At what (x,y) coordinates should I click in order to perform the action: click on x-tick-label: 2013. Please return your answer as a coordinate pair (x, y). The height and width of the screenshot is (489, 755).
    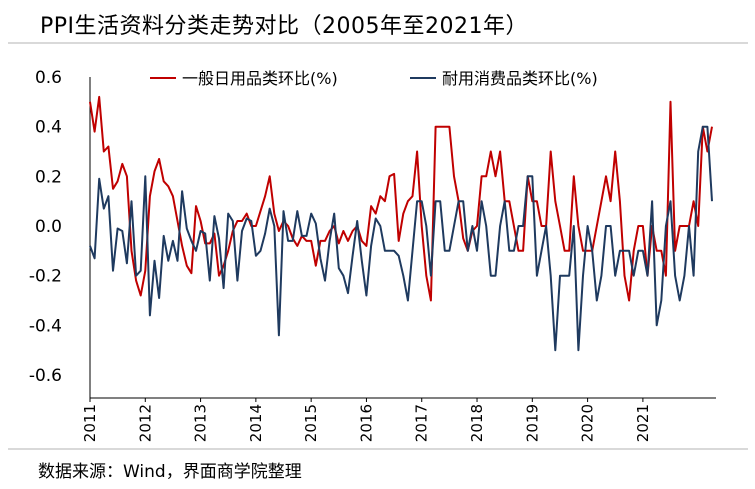
    Looking at the image, I should click on (201, 423).